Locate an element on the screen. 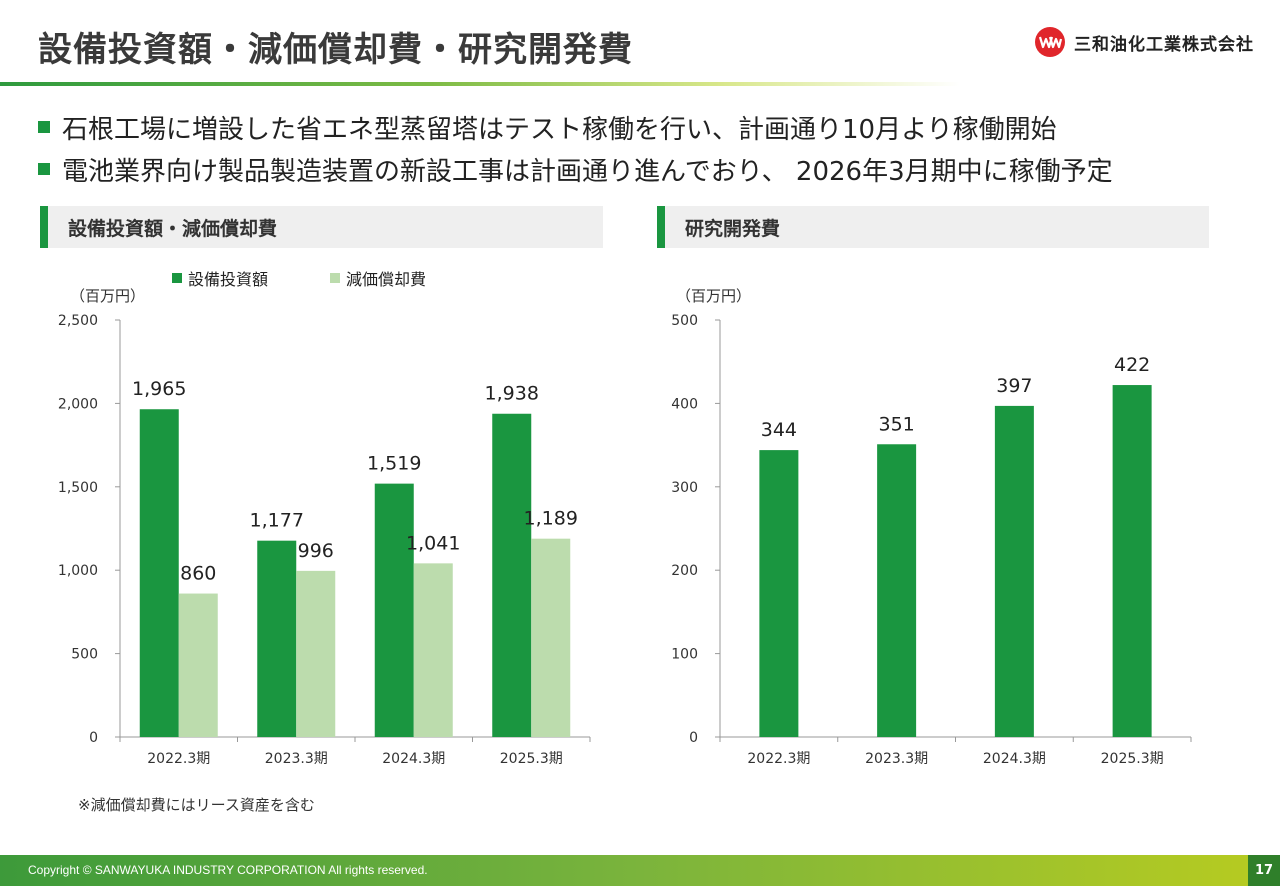 The height and width of the screenshot is (886, 1280). y-tick-label: 2,500 is located at coordinates (78, 321).